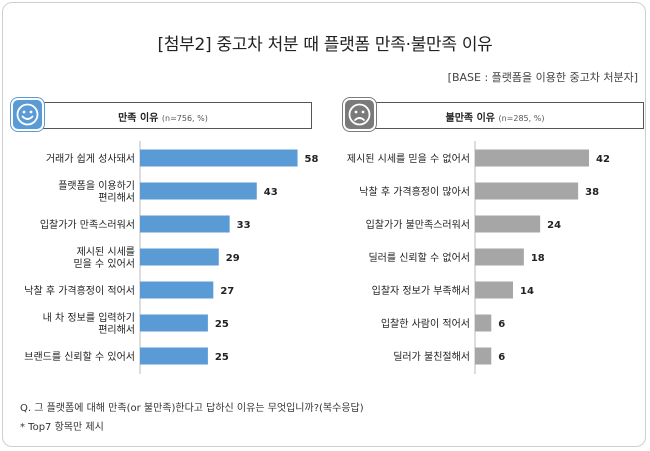 The image size is (650, 451). I want to click on satisfied-category-label: 내 차 정보를 입력하기 편리해서, so click(89, 323).